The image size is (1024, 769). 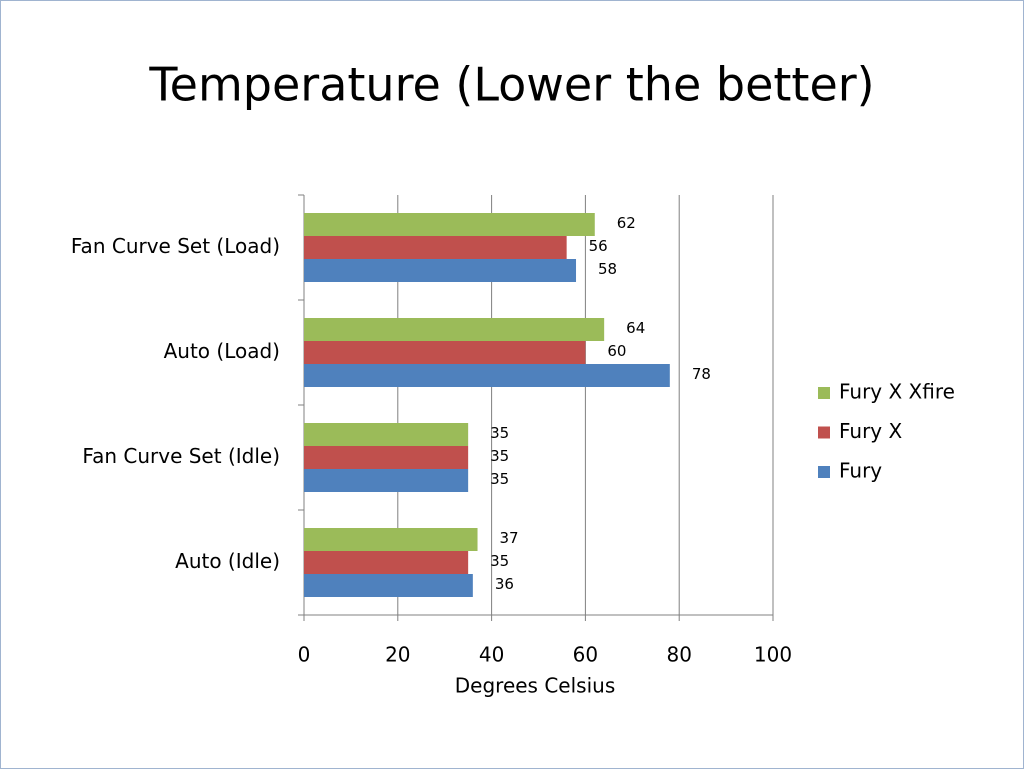 I want to click on x-tick-label: 100, so click(x=773, y=655).